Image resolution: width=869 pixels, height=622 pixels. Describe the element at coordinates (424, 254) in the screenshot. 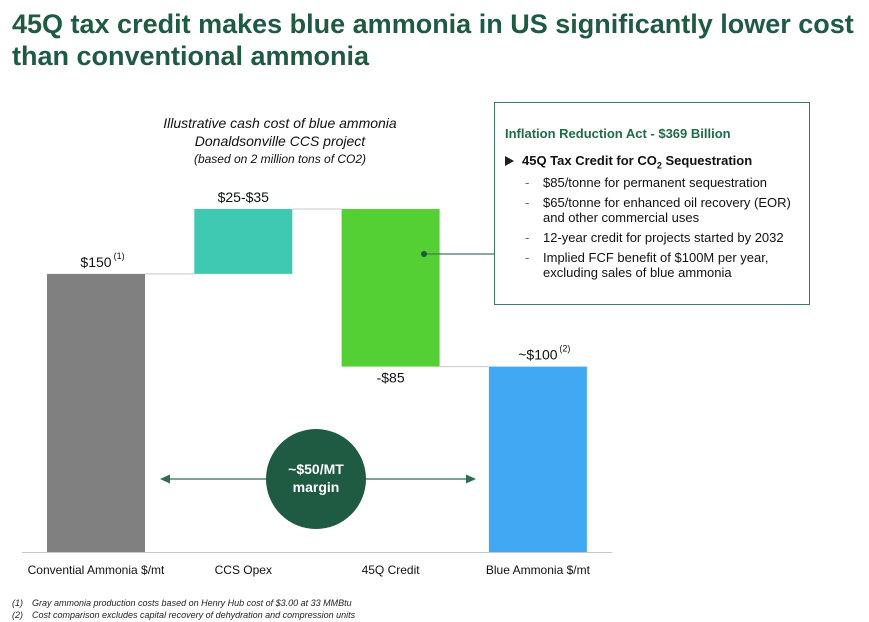

I see `callout-leader-dot` at that location.